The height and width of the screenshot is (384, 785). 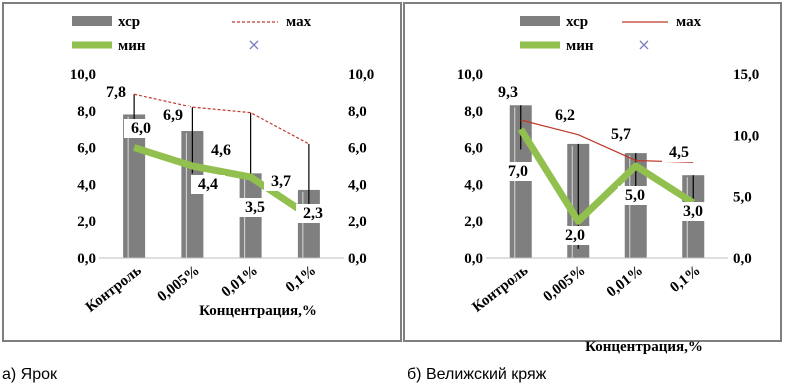 I want to click on data-label-min: 7,0, so click(x=518, y=171).